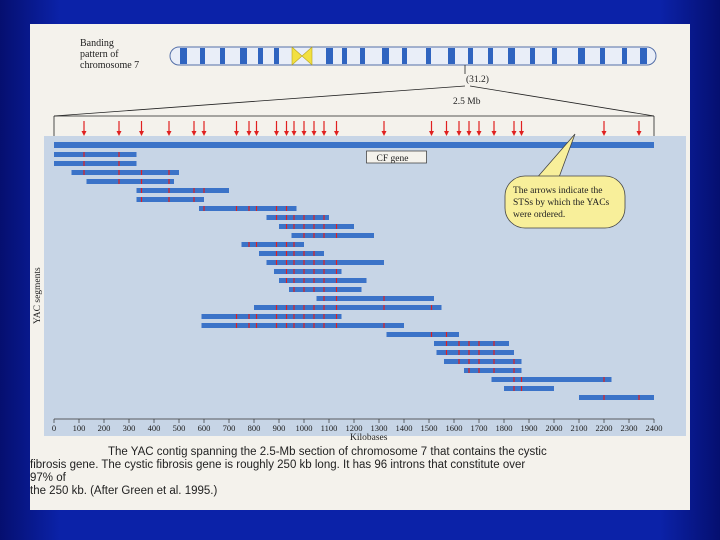 This screenshot has width=720, height=540. What do you see at coordinates (404, 428) in the screenshot?
I see `x-tick-label: 1400` at bounding box center [404, 428].